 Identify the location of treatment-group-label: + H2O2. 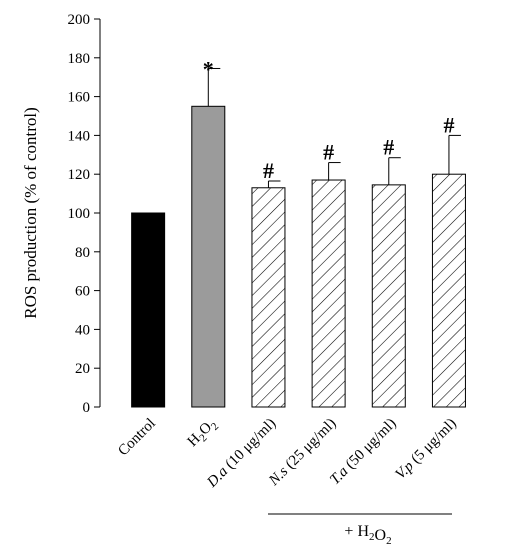
(367, 535).